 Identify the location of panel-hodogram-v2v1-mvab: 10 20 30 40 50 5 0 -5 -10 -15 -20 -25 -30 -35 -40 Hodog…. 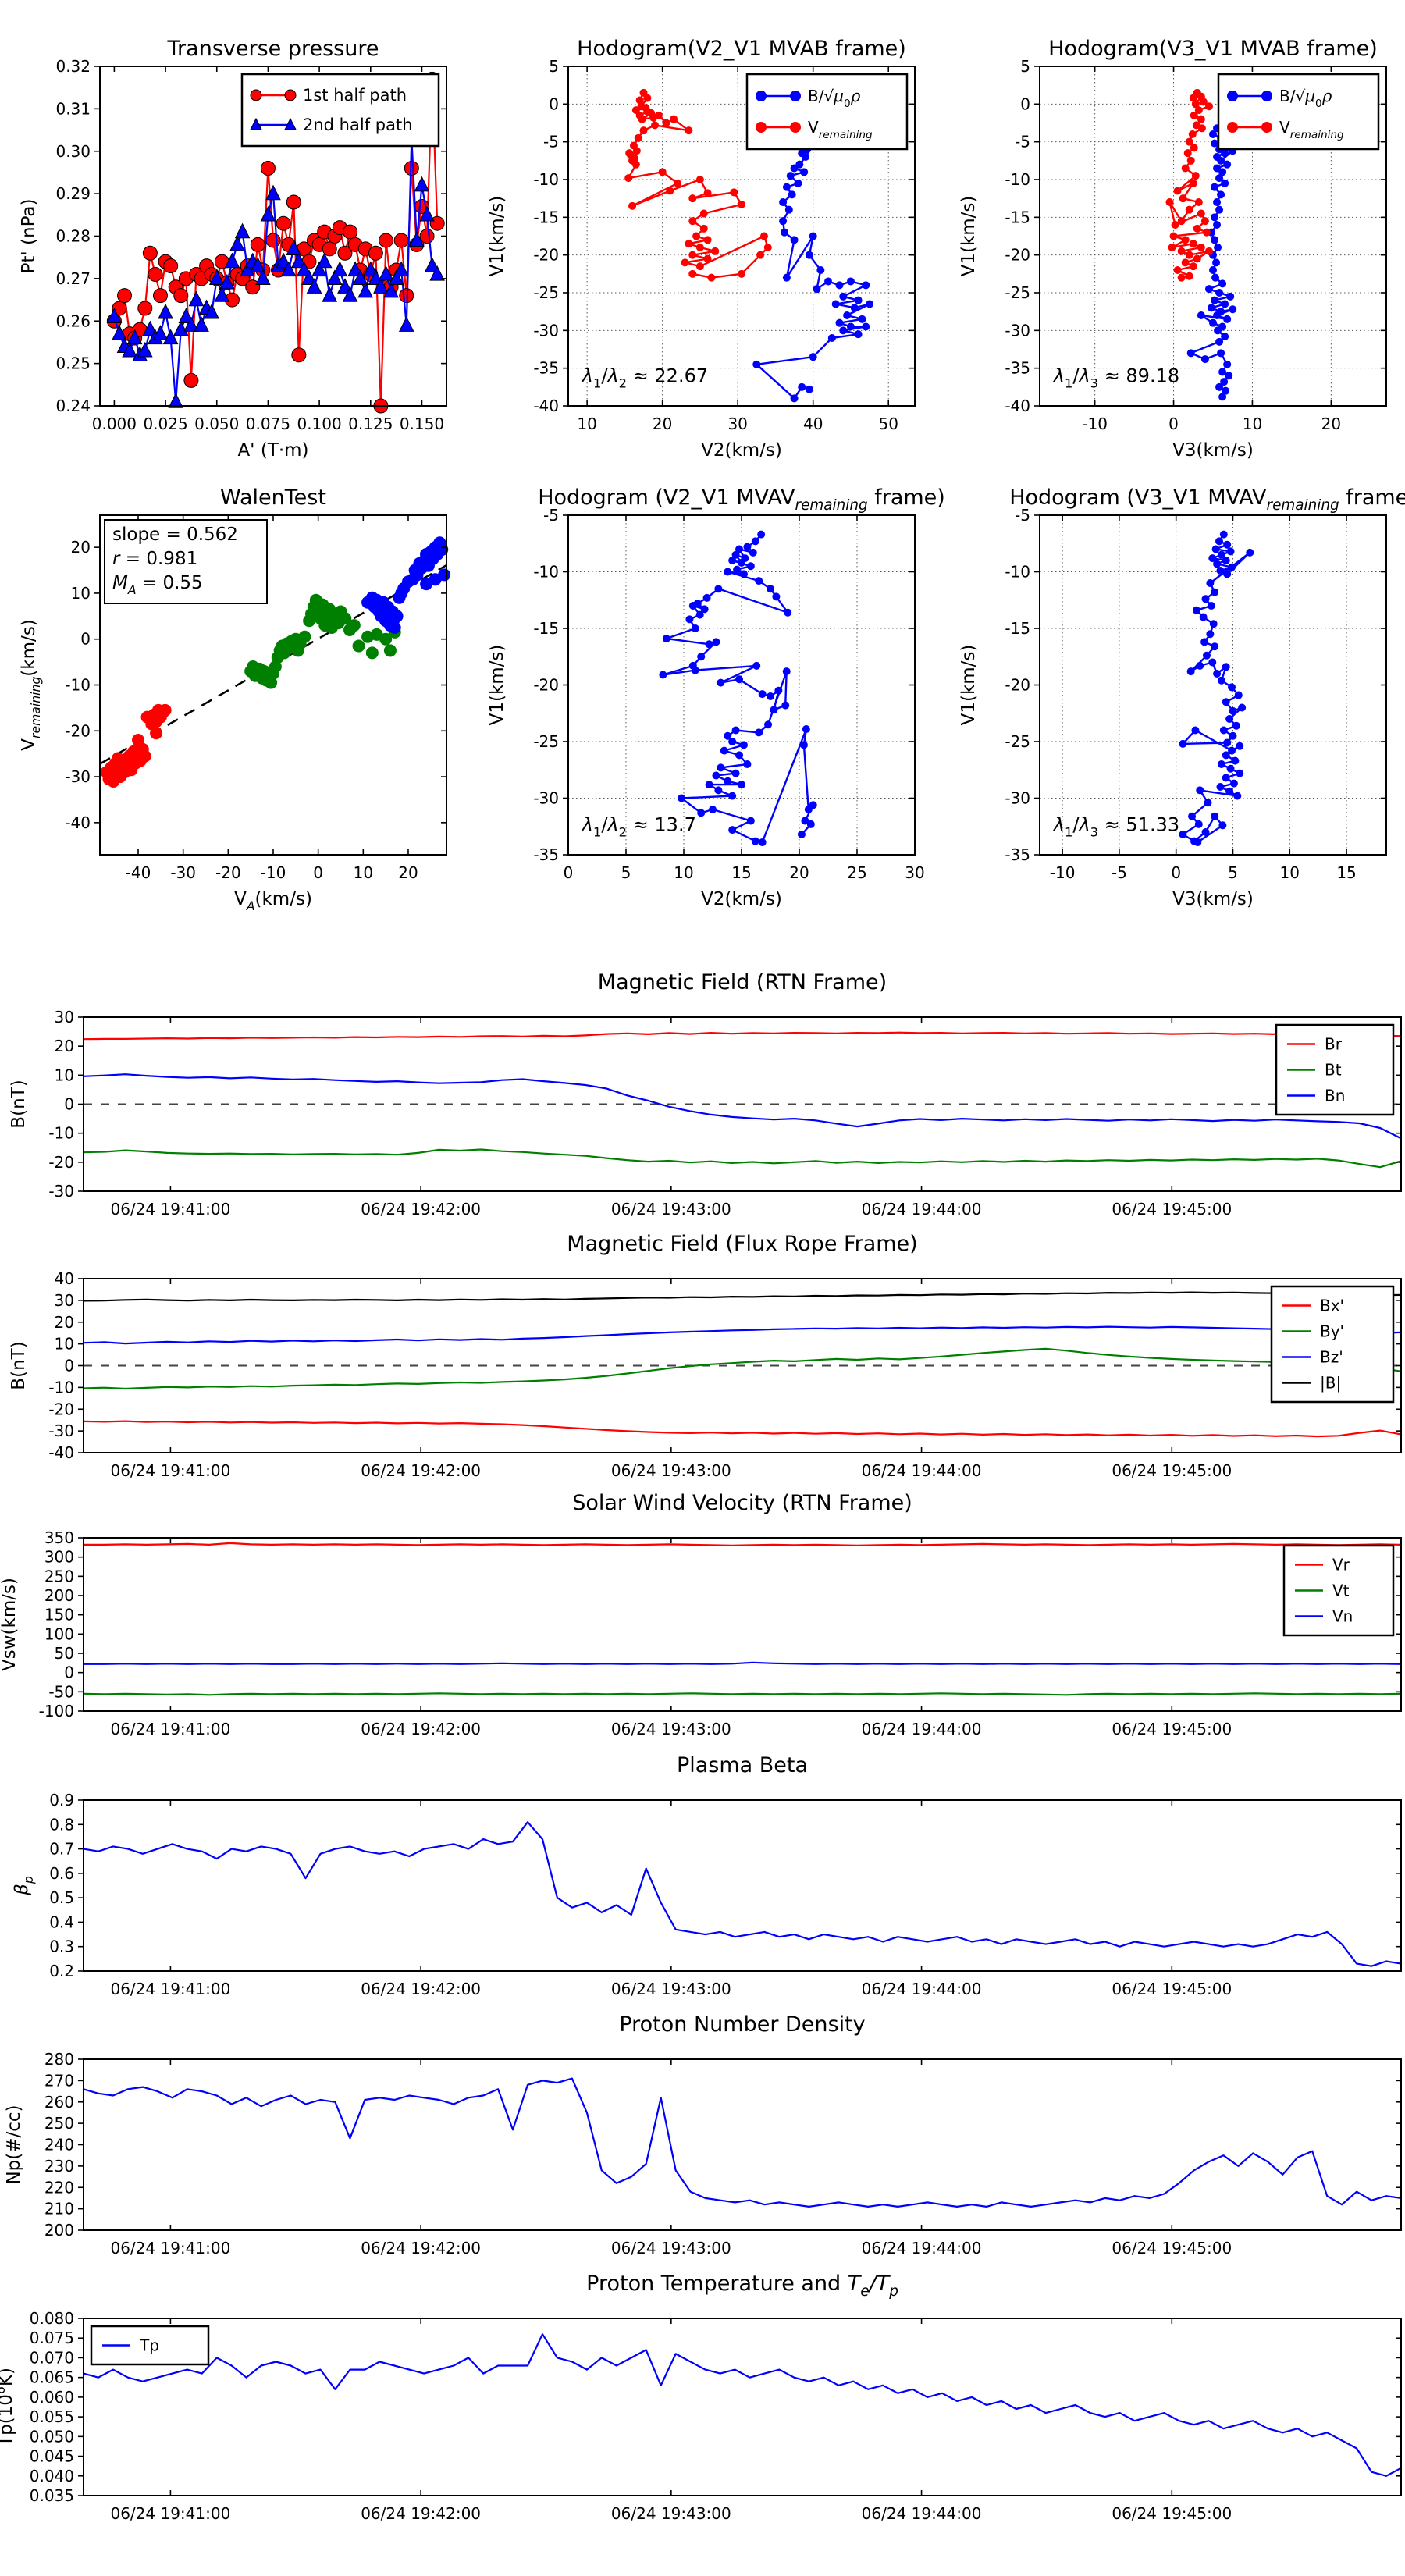
(707, 250).